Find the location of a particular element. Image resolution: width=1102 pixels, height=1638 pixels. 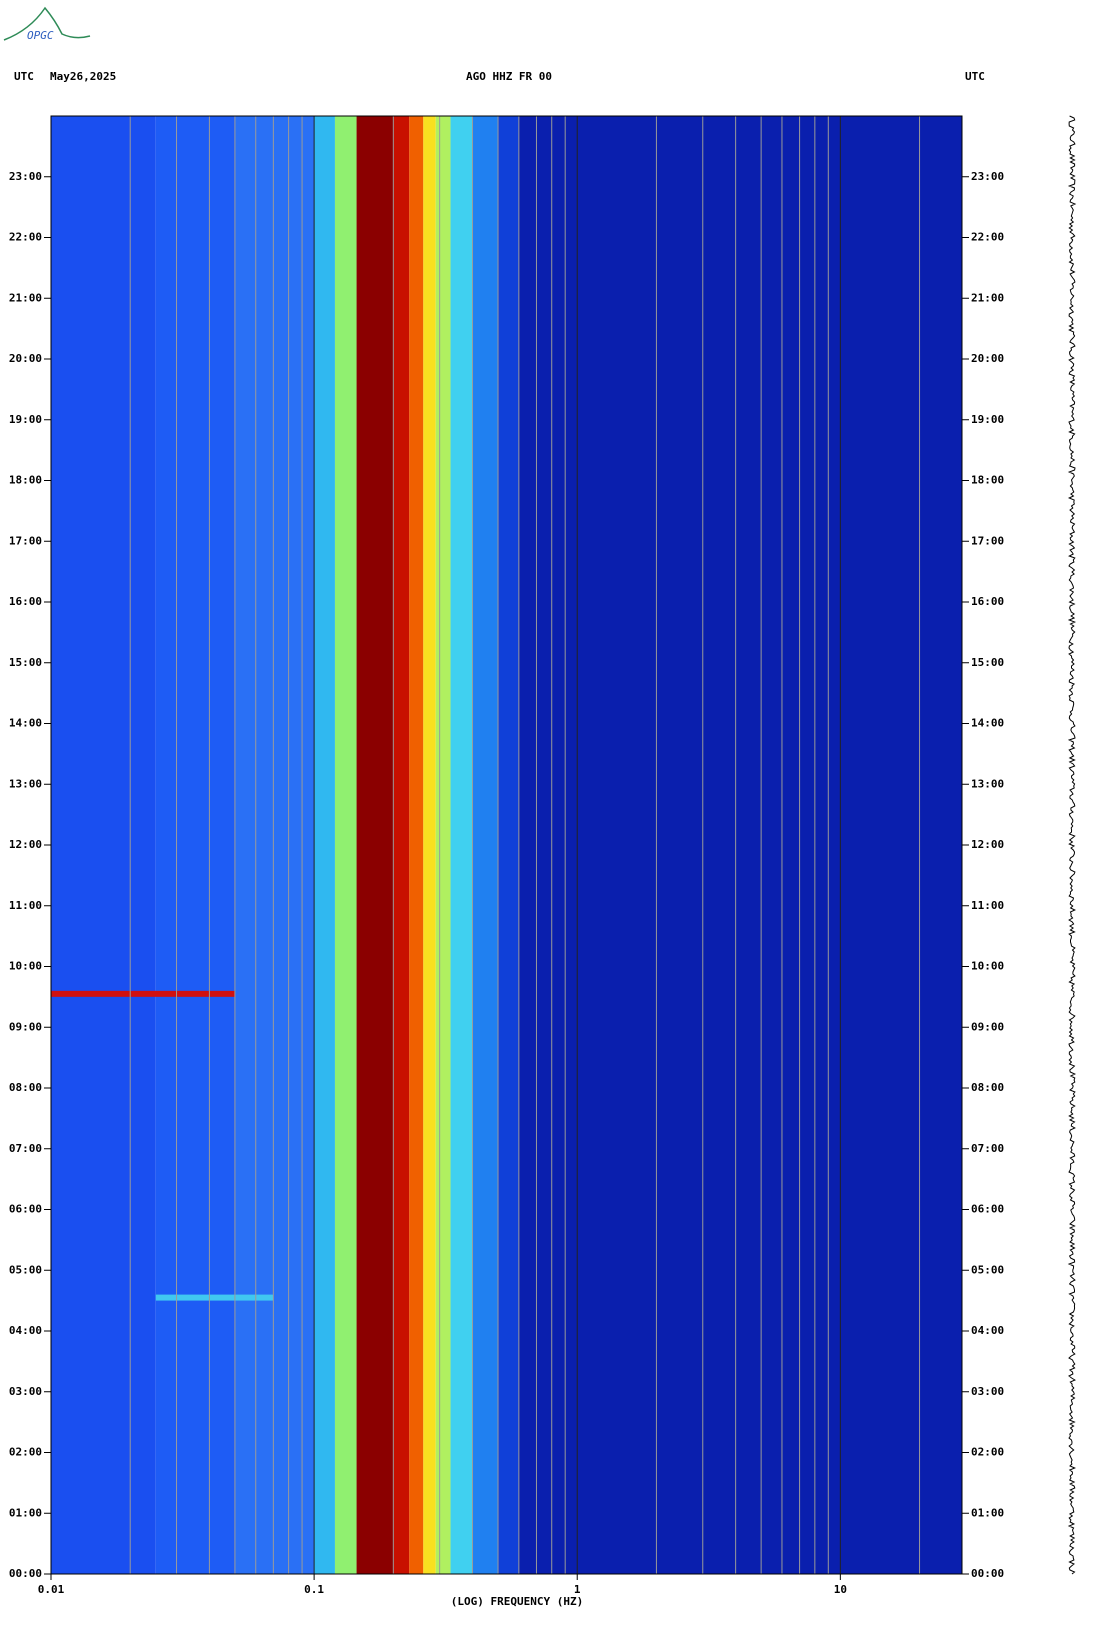

y-tick-label-right: 18:00 is located at coordinates (987, 480).